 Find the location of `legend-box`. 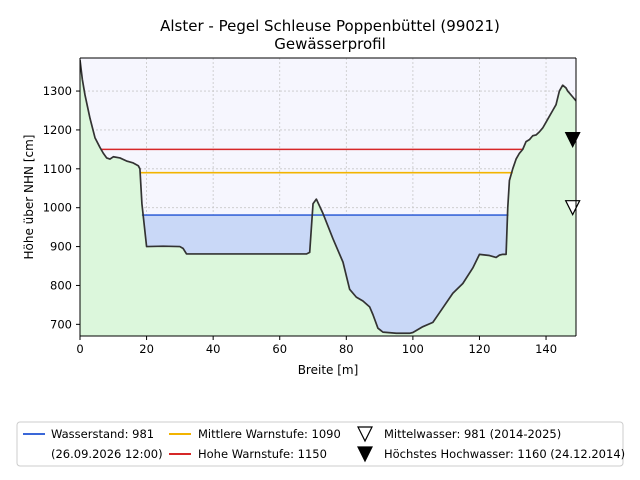

legend-box is located at coordinates (320, 444).